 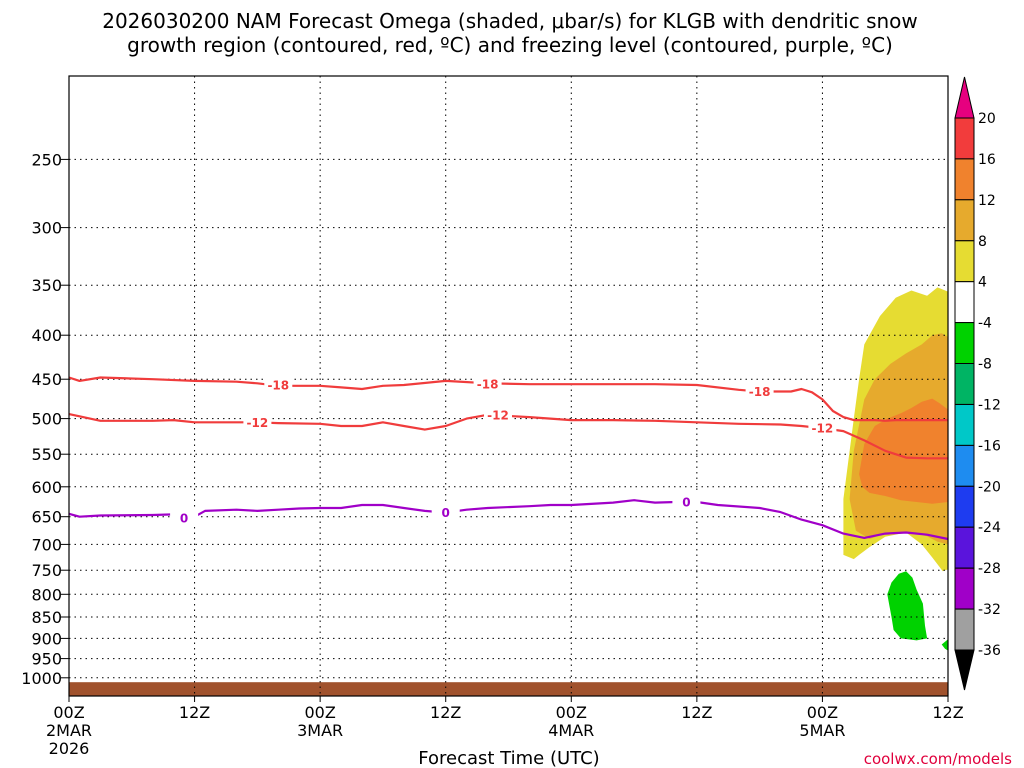 What do you see at coordinates (989, 487) in the screenshot?
I see `colorbar-label: -20` at bounding box center [989, 487].